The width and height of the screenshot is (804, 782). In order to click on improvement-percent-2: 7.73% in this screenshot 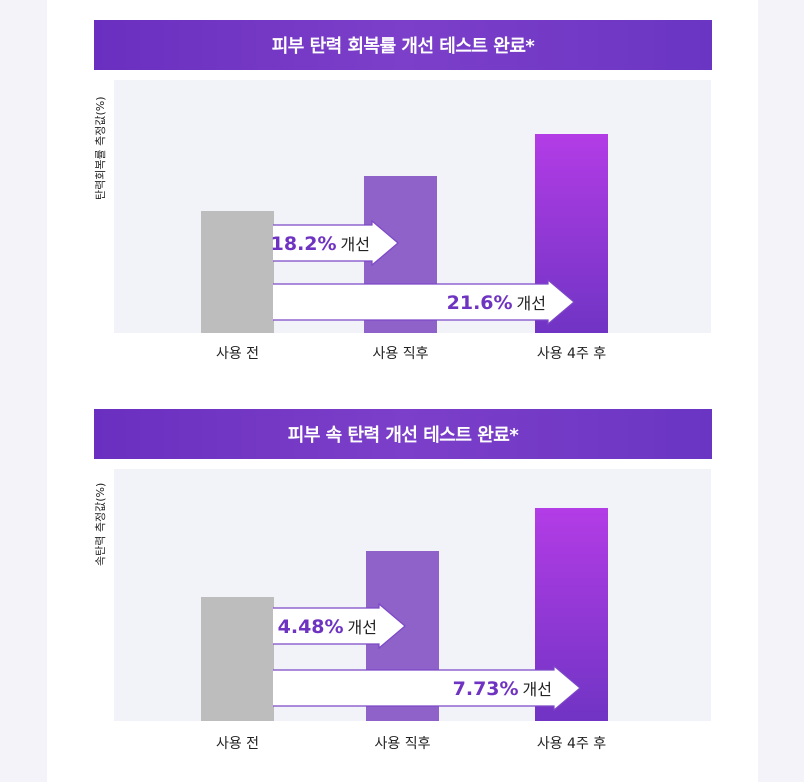, I will do `click(486, 689)`.